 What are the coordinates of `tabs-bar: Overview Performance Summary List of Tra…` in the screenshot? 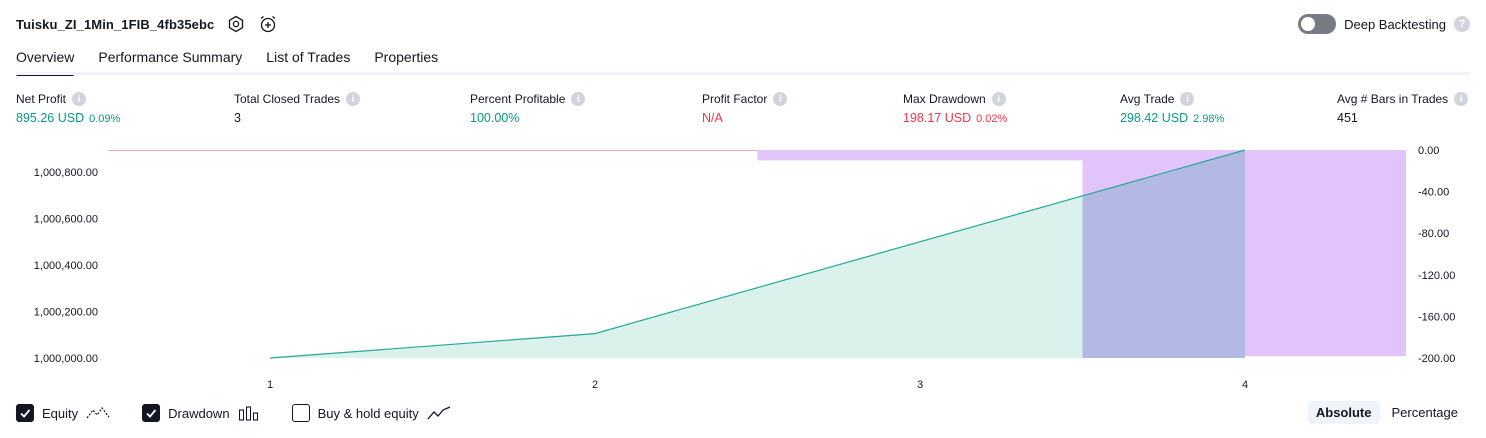 It's located at (227, 60).